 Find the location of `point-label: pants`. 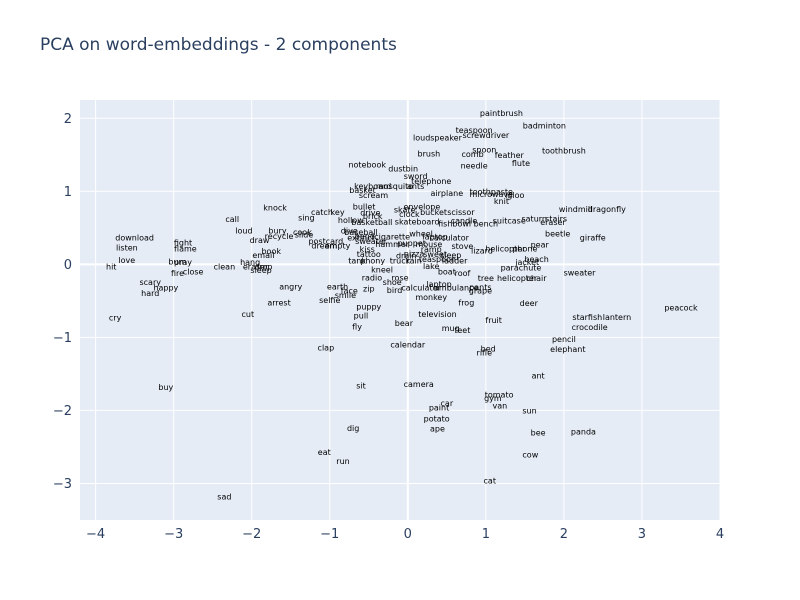

point-label: pants is located at coordinates (480, 287).